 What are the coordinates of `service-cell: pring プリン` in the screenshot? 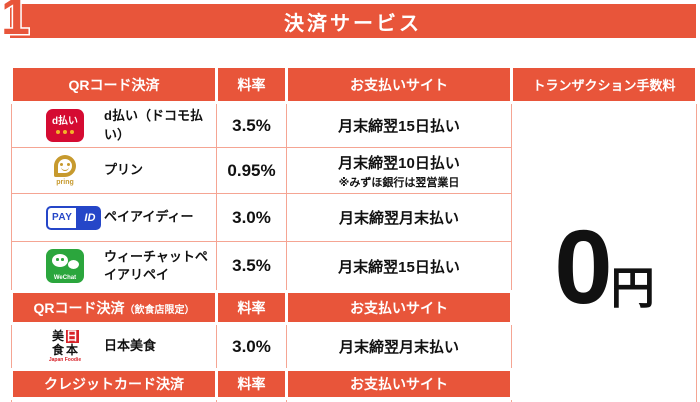 It's located at (114, 170).